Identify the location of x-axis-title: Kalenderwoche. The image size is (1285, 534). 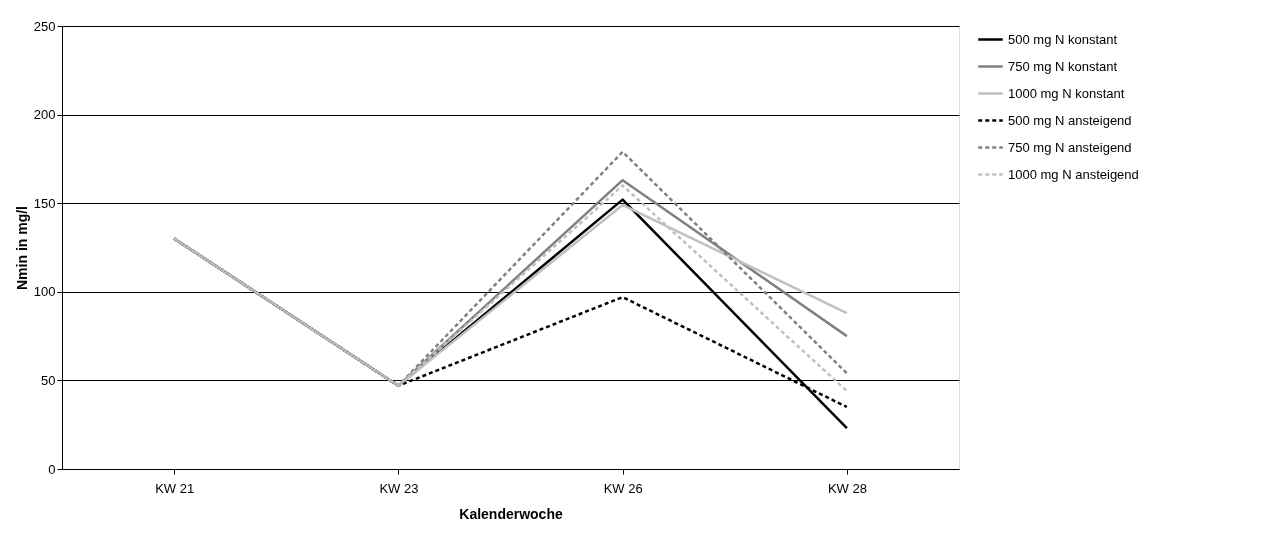
(511, 513).